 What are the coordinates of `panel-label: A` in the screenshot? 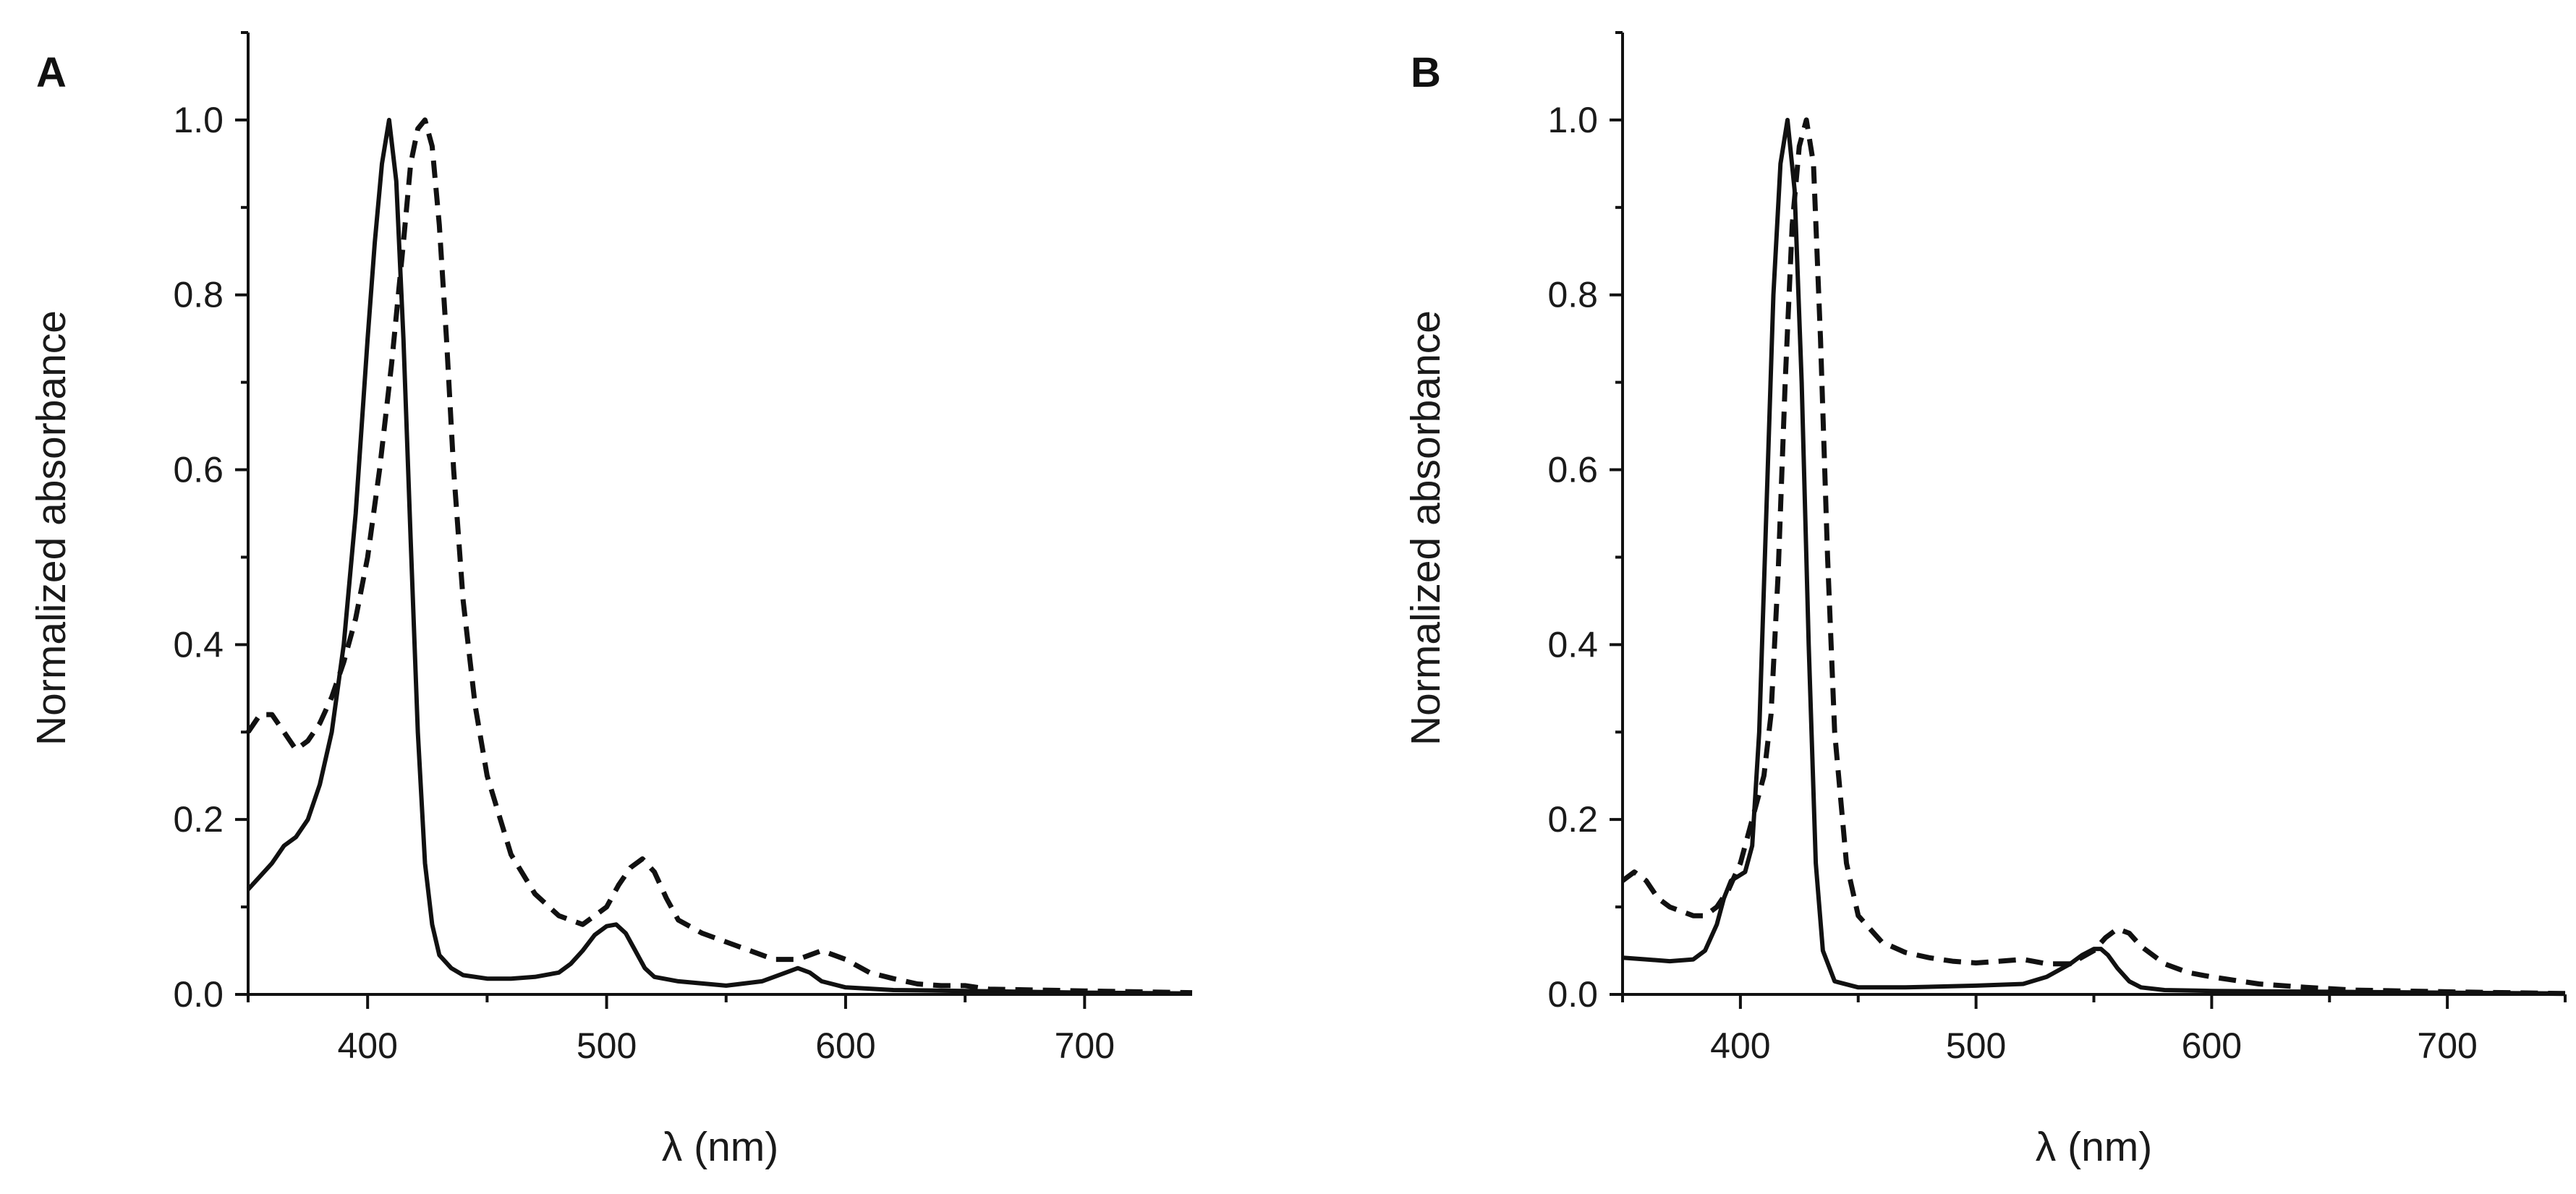 It's located at (51, 72).